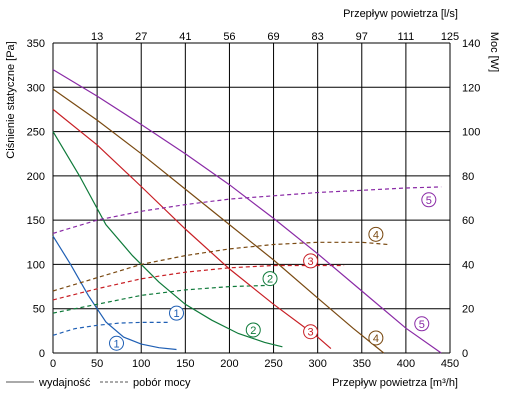  What do you see at coordinates (36, 177) in the screenshot?
I see `y-left-tick-label: 200` at bounding box center [36, 177].